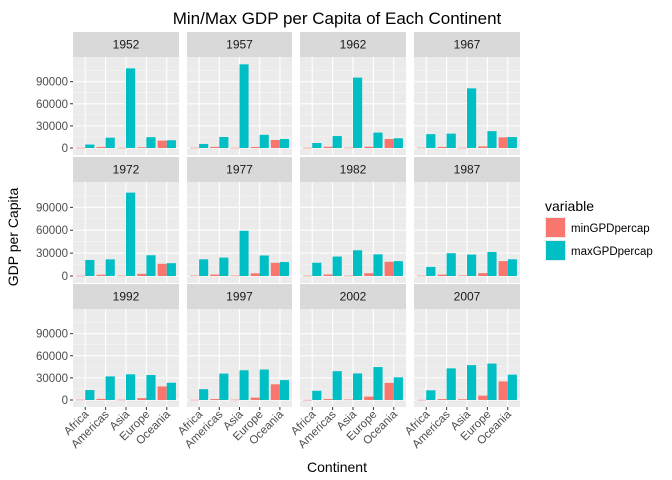  Describe the element at coordinates (239, 93) in the screenshot. I see `facet-panel-1957: 1957` at that location.